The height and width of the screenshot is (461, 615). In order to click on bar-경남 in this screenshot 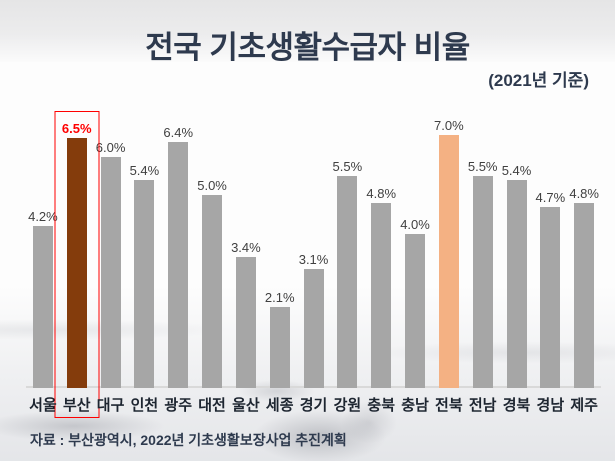, I will do `click(550, 297)`.